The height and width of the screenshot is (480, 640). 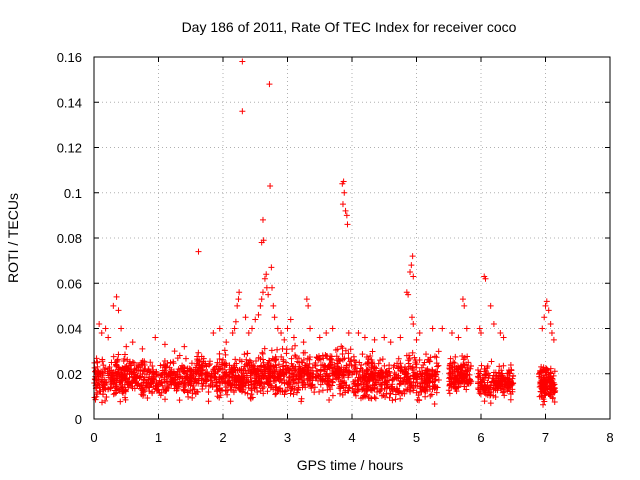 I want to click on x-tick-label: 5, so click(x=416, y=437).